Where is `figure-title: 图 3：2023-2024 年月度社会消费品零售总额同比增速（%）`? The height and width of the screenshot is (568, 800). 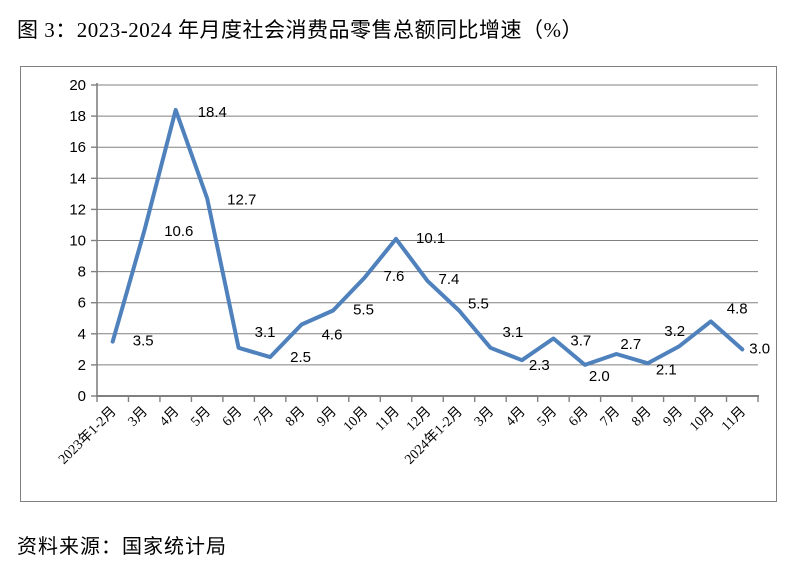
figure-title: 图 3：2023-2024 年月度社会消费品零售总额同比增速（%） is located at coordinates (300, 30).